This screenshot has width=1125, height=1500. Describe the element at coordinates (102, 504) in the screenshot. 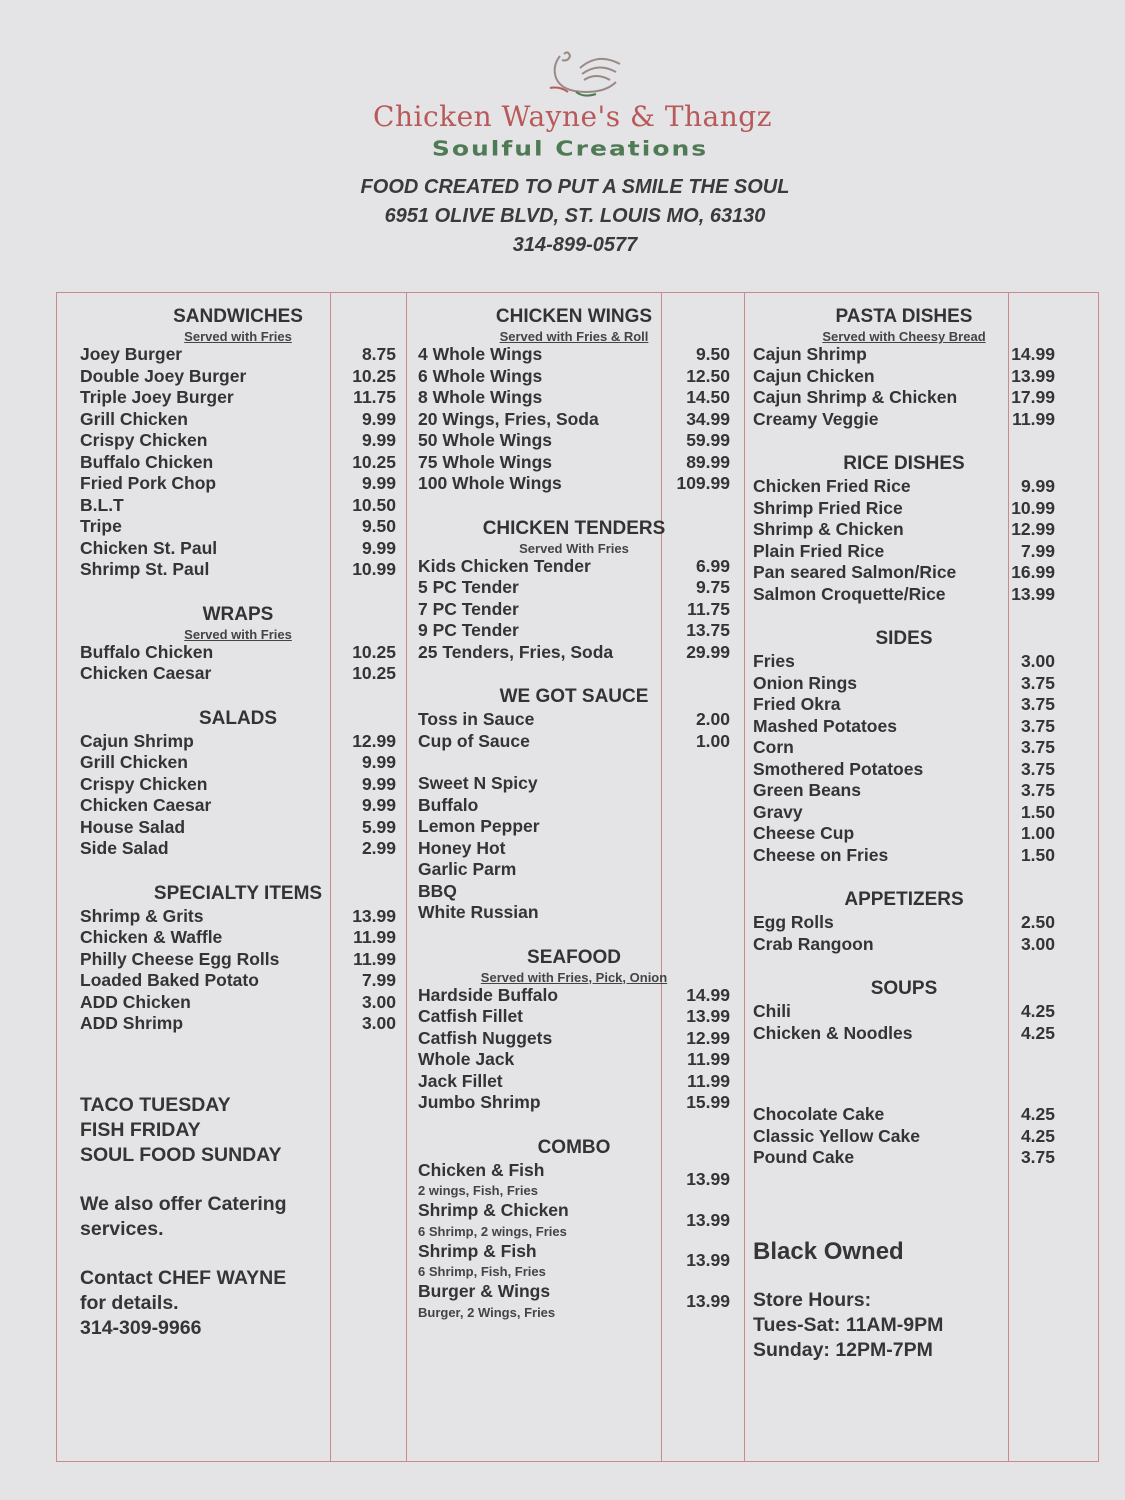

I see `item-name: B.L.T` at that location.